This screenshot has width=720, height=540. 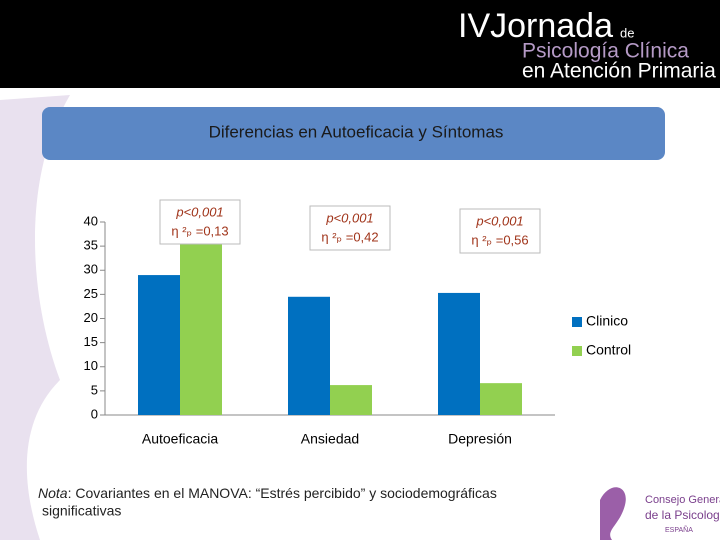 What do you see at coordinates (94, 413) in the screenshot?
I see `y-tick-label: 0` at bounding box center [94, 413].